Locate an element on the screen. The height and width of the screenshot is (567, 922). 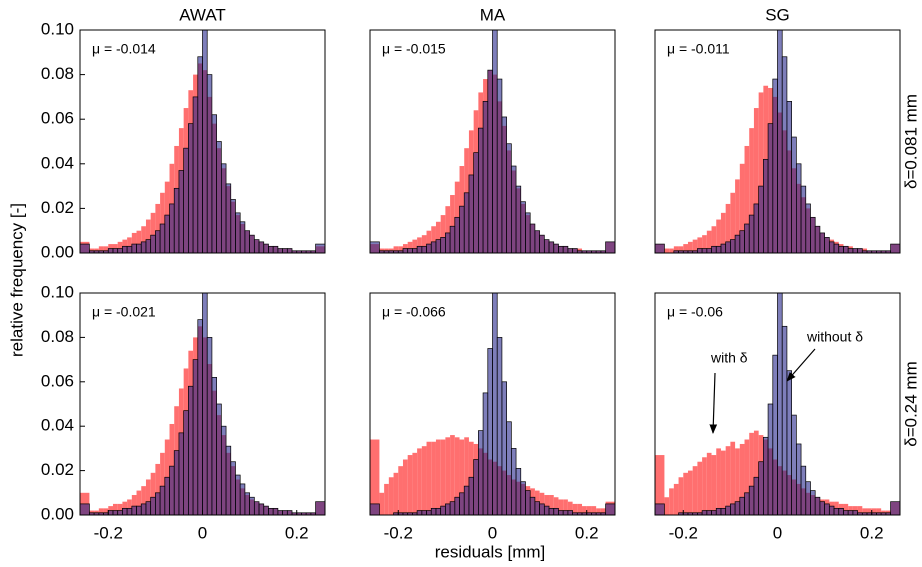
y-tick-label: 0.06 is located at coordinates (57, 118).